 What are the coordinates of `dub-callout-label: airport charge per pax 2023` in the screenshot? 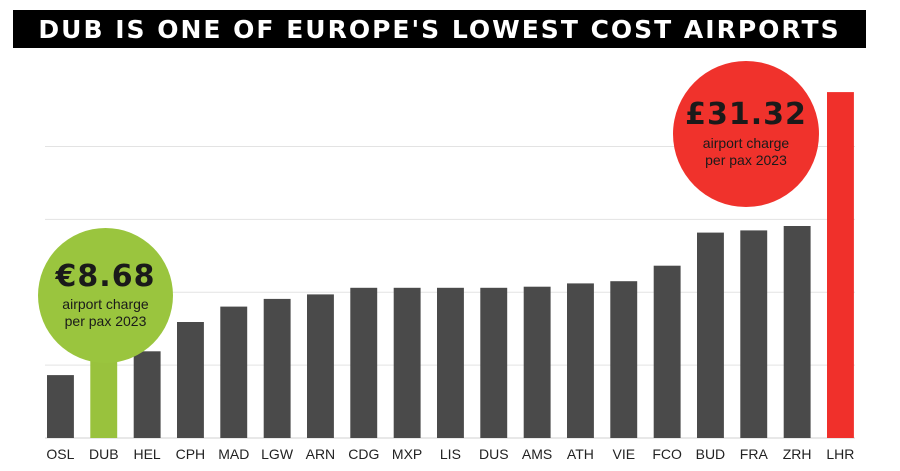 It's located at (105, 313).